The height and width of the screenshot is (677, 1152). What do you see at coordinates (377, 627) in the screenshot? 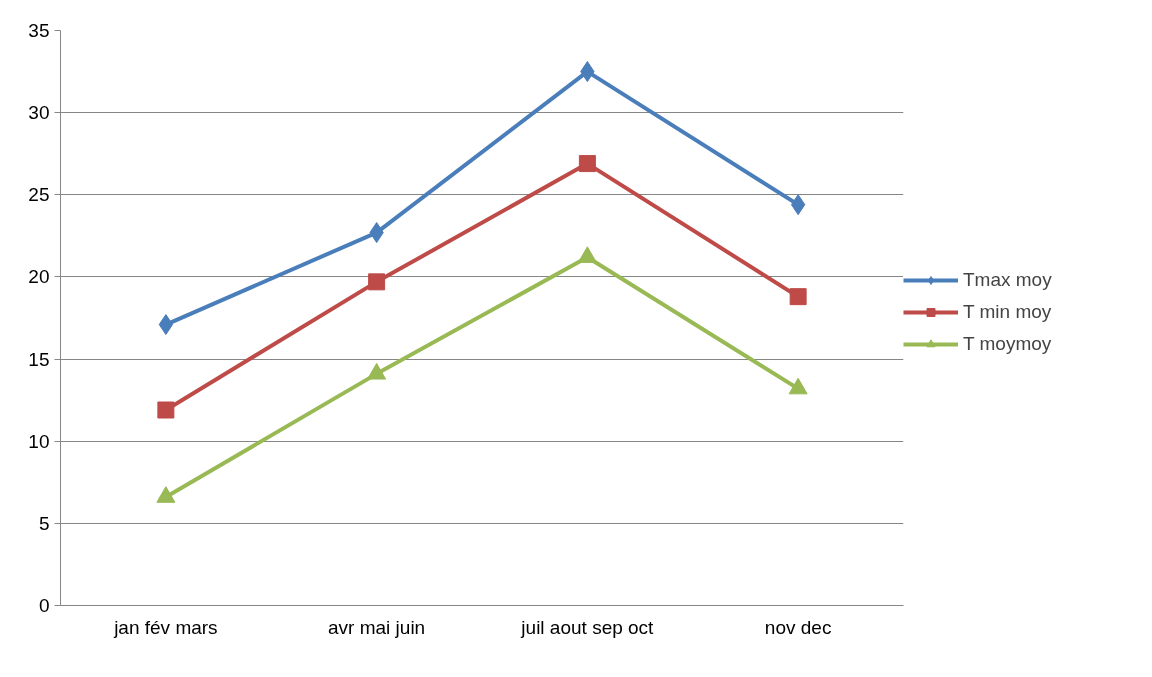
I see `x-tick-label: avr mai juin` at bounding box center [377, 627].